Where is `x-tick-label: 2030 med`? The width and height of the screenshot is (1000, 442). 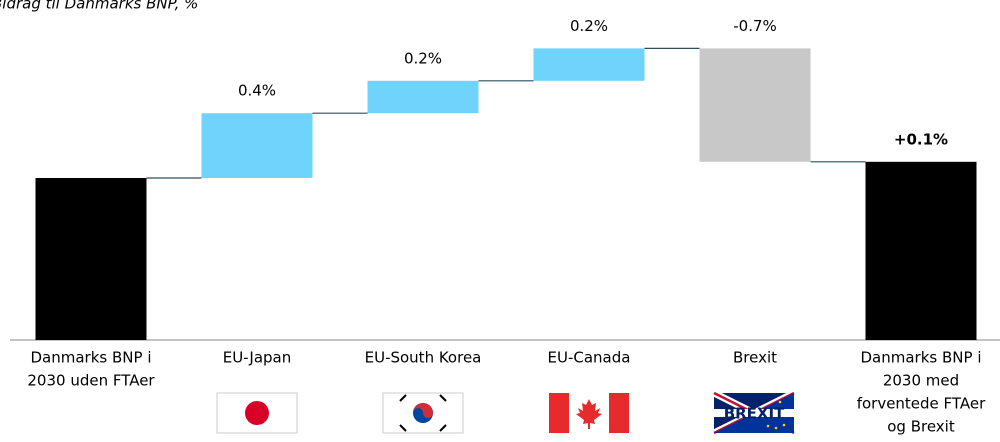 x-tick-label: 2030 med is located at coordinates (921, 381).